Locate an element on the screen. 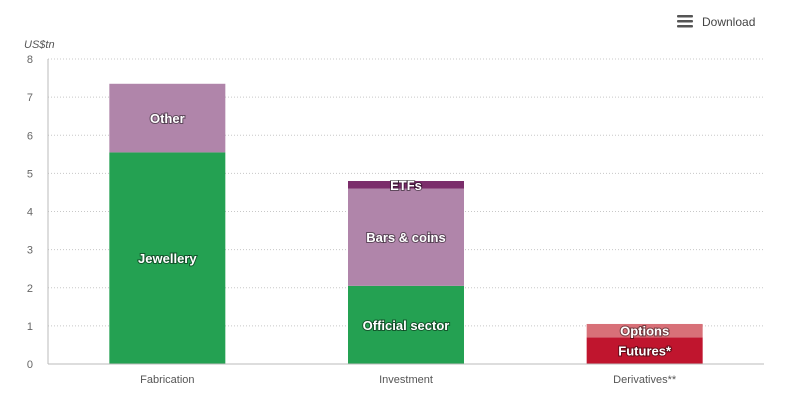 The width and height of the screenshot is (786, 405). y-axis-unit-label: US$tn is located at coordinates (39, 45).